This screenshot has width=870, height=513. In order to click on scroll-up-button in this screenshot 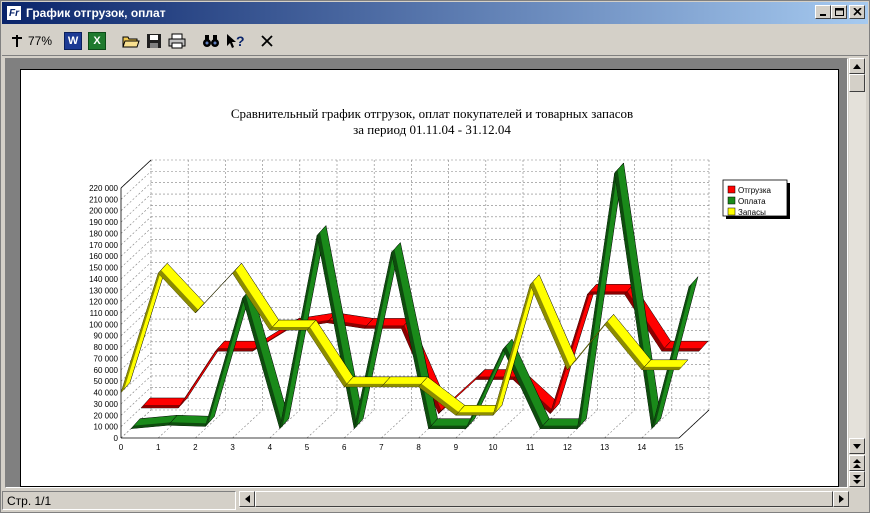, I will do `click(857, 66)`.